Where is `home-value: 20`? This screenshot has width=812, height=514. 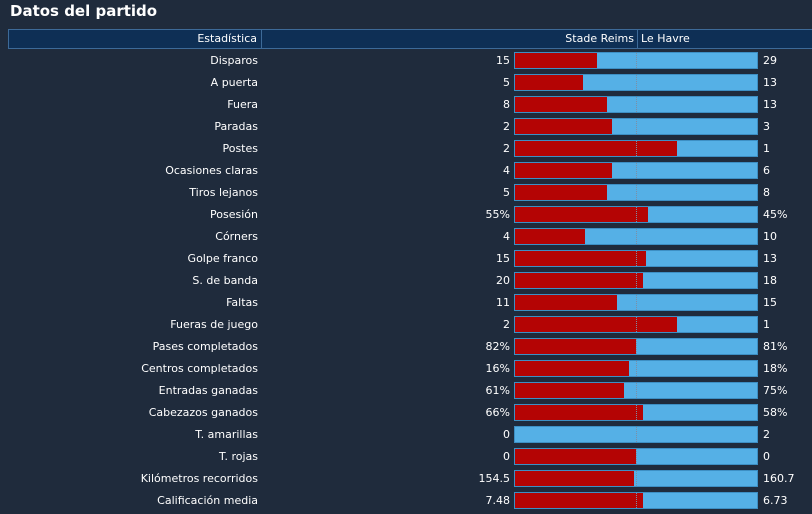
home-value: 20 is located at coordinates (503, 280).